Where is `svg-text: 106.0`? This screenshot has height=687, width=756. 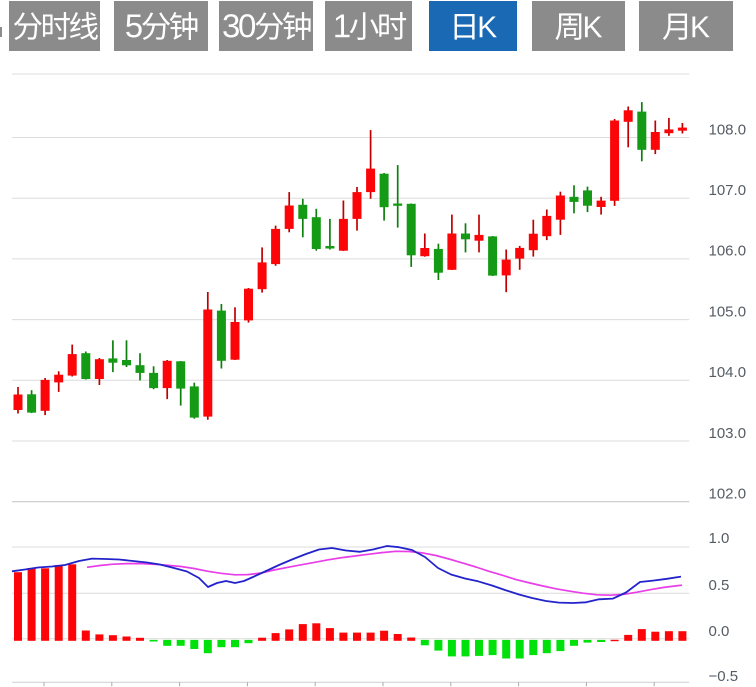
svg-text: 106.0 is located at coordinates (728, 251).